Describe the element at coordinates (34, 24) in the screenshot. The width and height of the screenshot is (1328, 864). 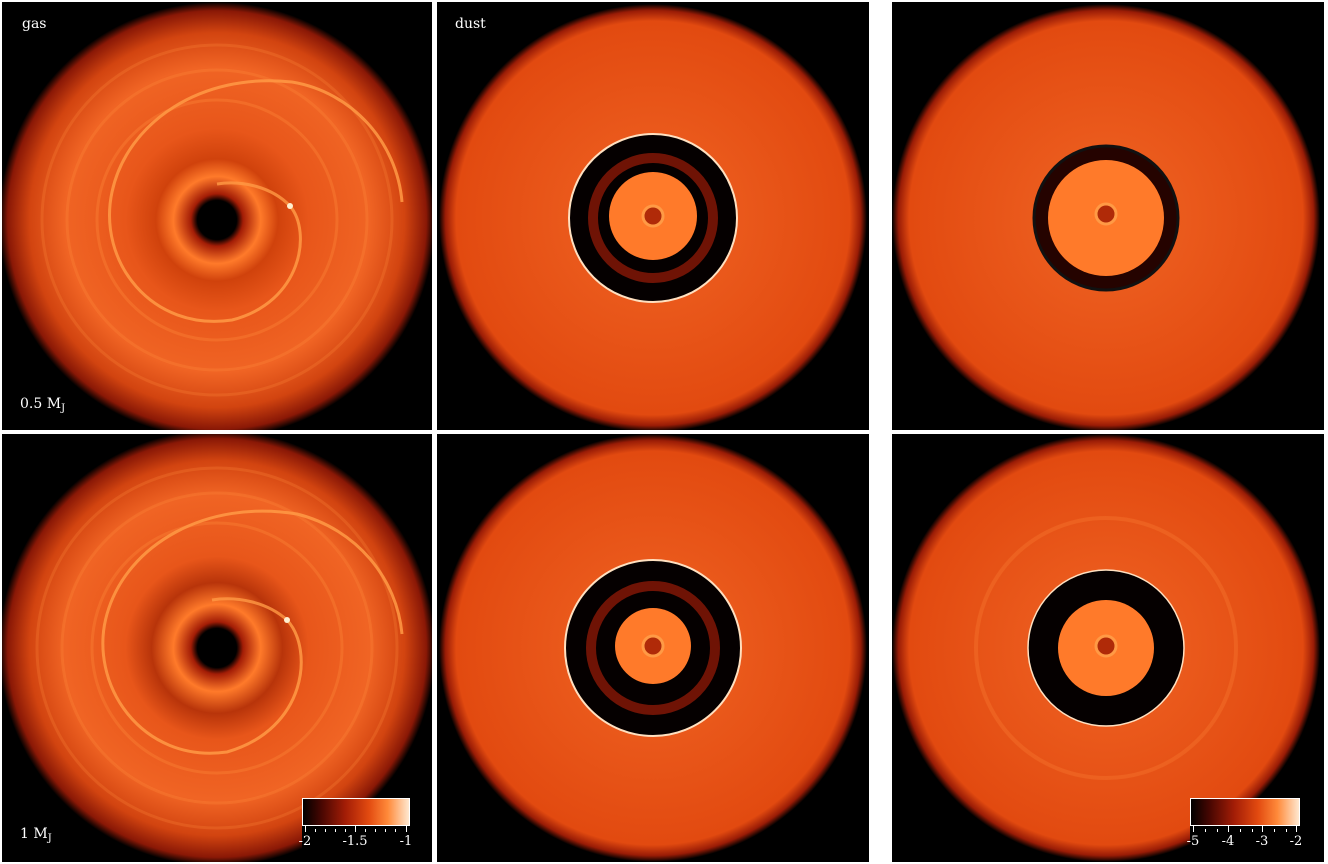
I see `panel-label-gas: gas` at that location.